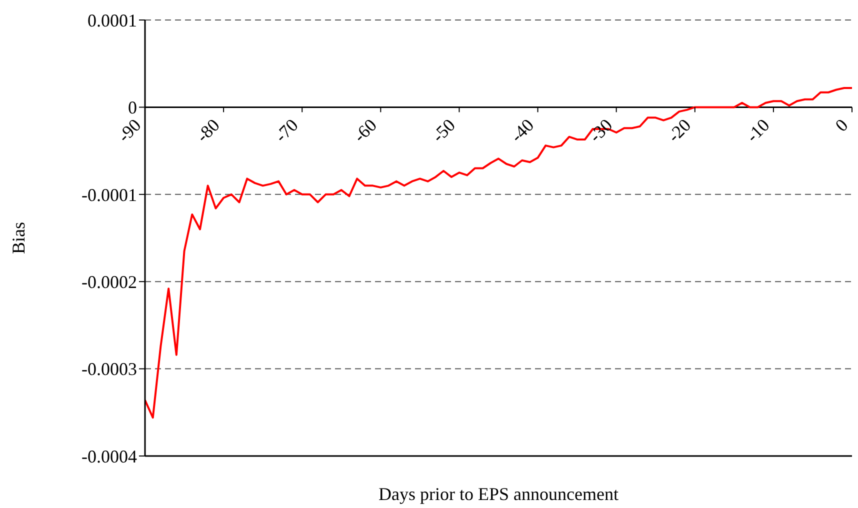 The width and height of the screenshot is (858, 508). Describe the element at coordinates (600, 130) in the screenshot. I see `x-tick-label: -30` at that location.